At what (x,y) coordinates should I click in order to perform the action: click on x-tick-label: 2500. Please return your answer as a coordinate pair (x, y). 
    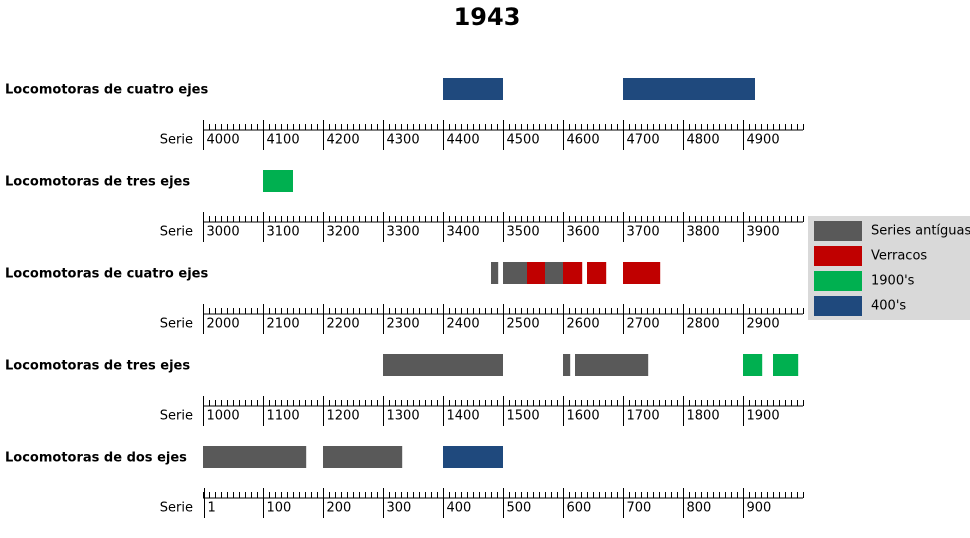
    Looking at the image, I should click on (523, 324).